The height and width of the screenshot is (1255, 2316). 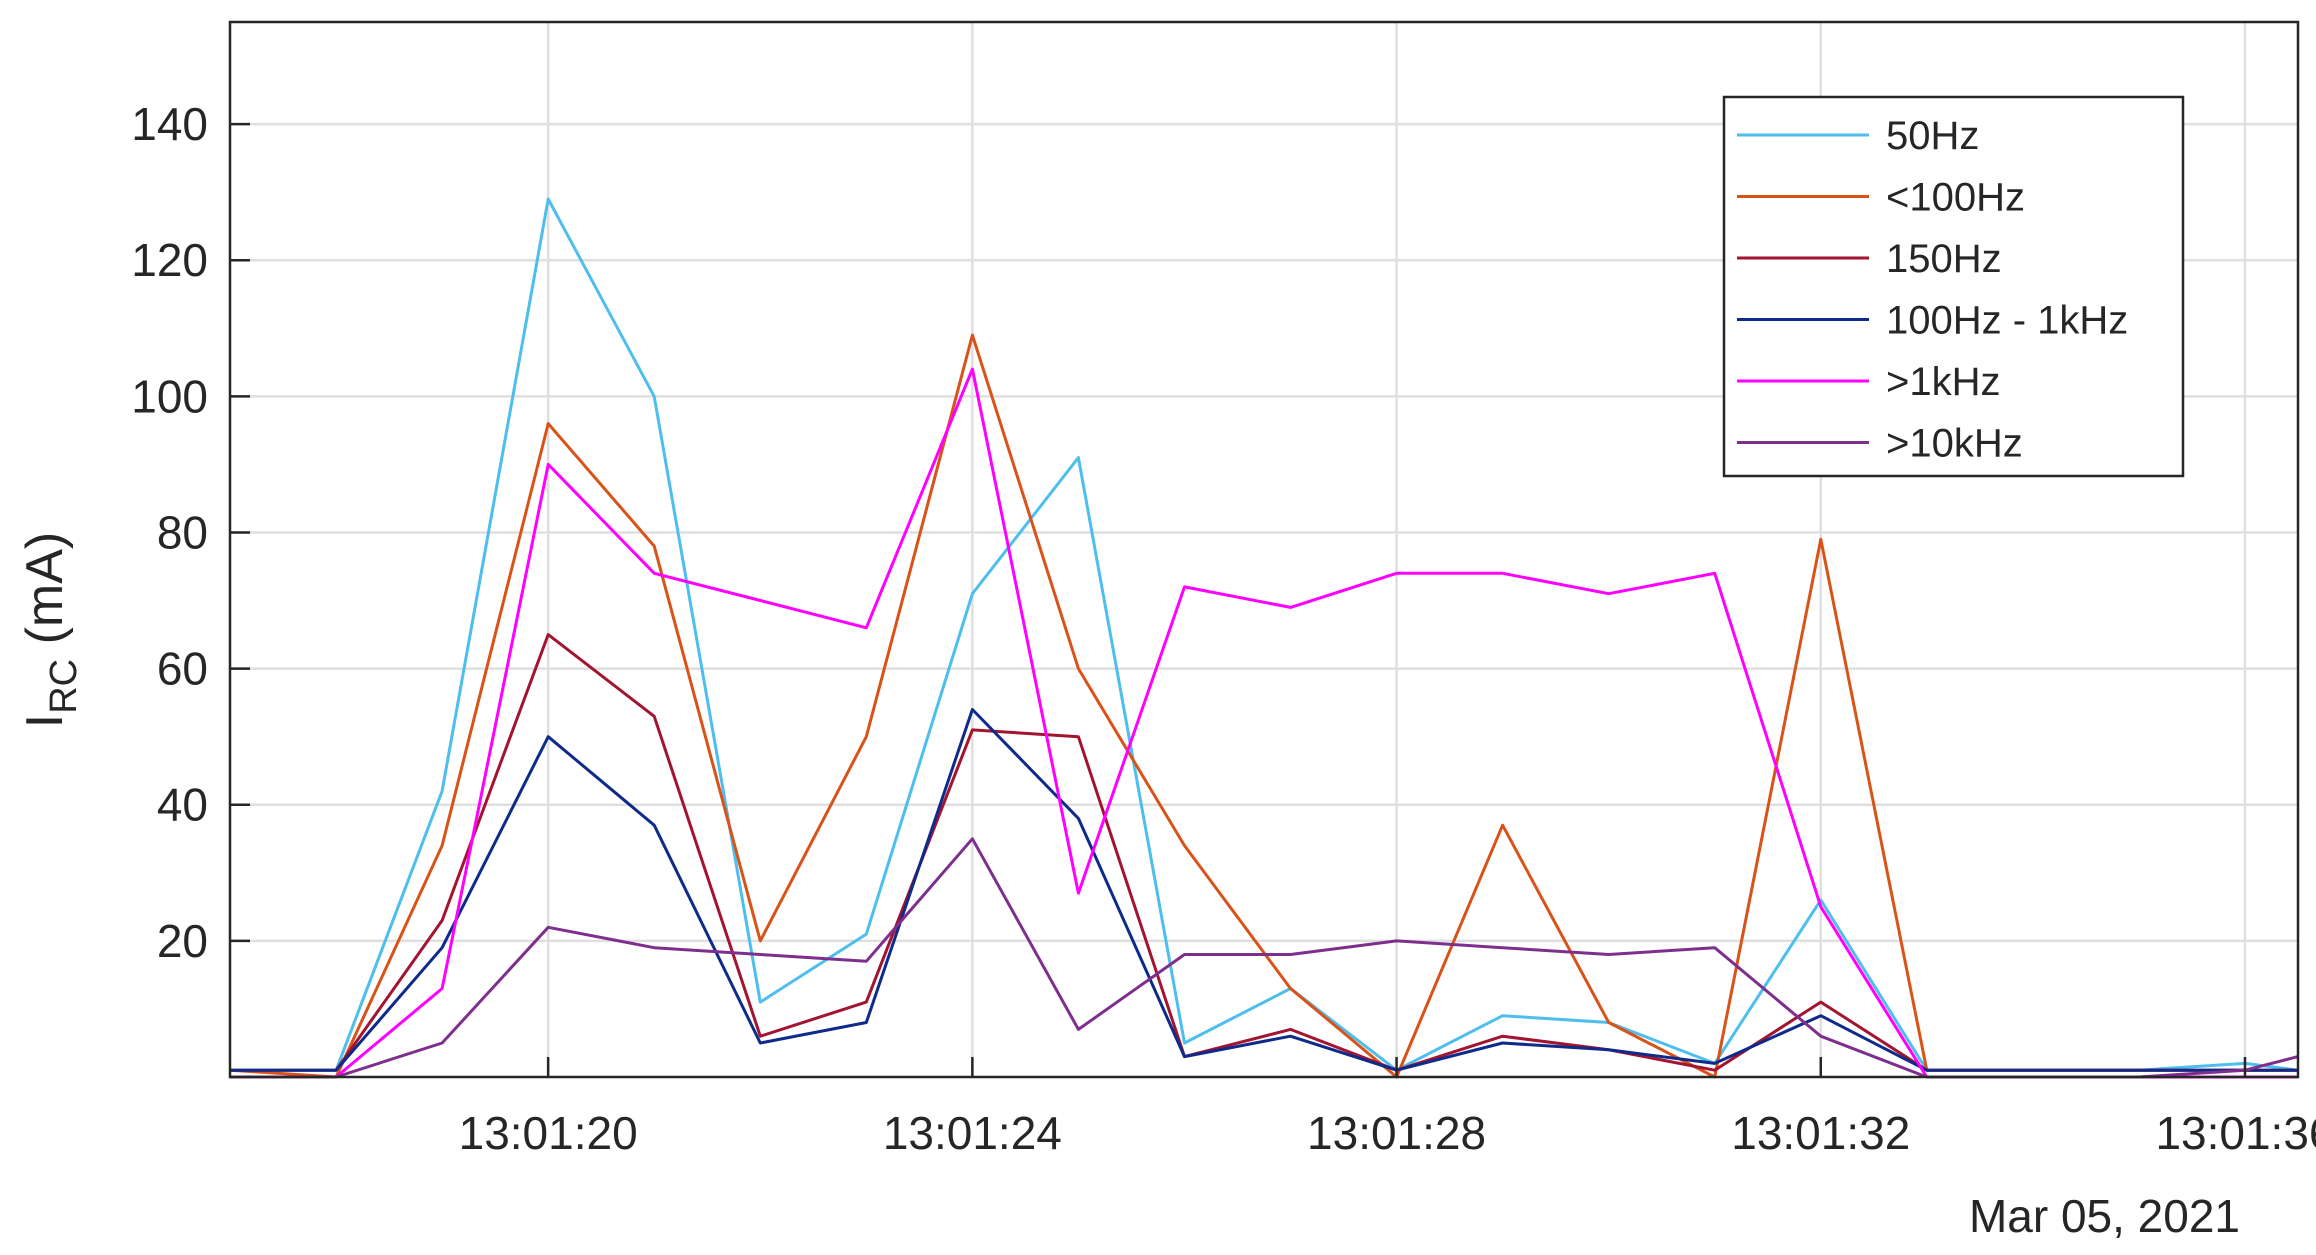 I want to click on x-tick-label: 13:01:24, so click(x=972, y=1133).